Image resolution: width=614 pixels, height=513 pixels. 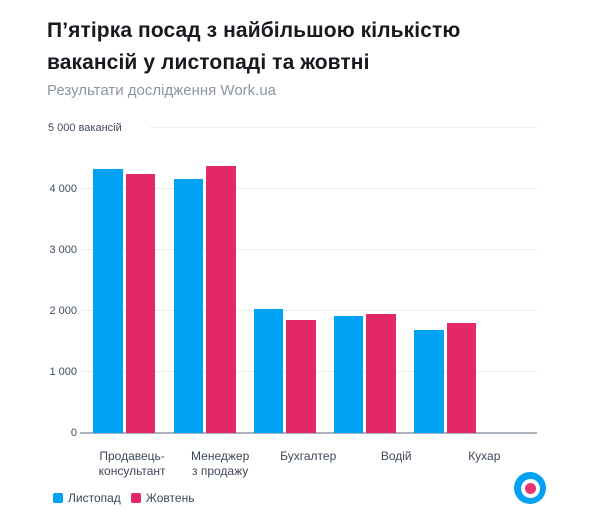 I want to click on x-label-line: Бухгалтер, so click(x=308, y=456).